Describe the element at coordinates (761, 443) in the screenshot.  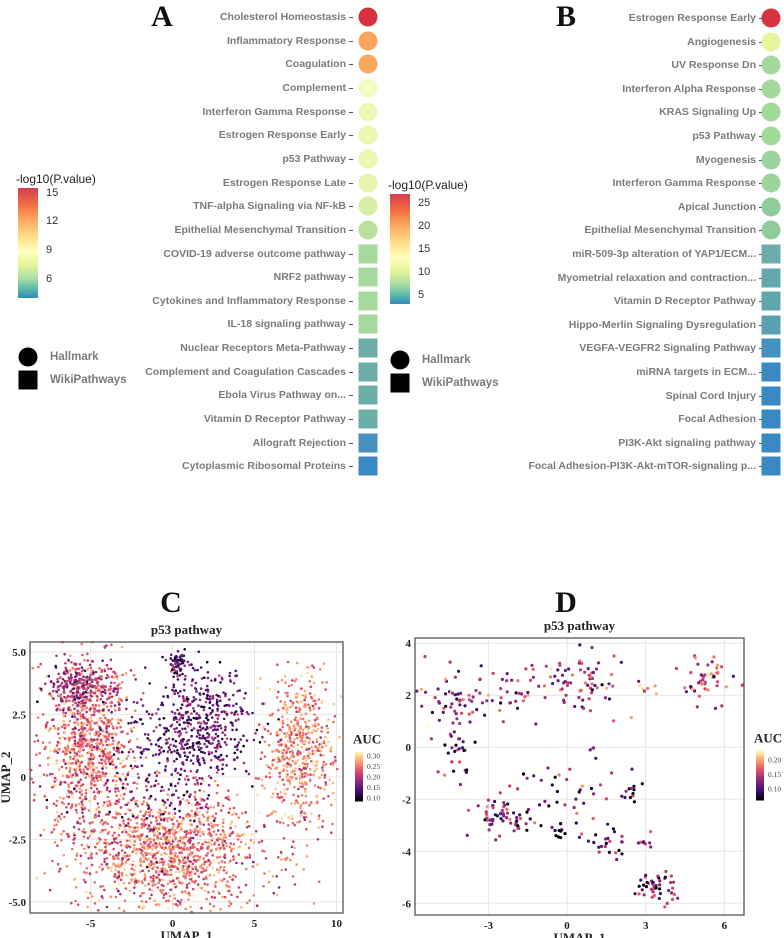
I see `axis-tick` at that location.